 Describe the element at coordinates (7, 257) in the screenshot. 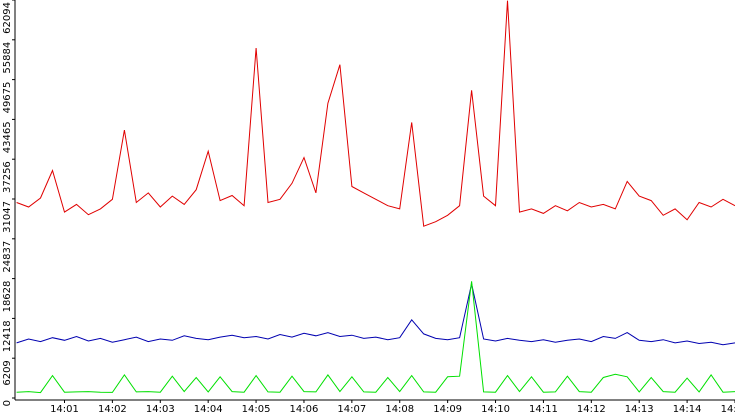

I see `y-tick-label: 24837` at that location.